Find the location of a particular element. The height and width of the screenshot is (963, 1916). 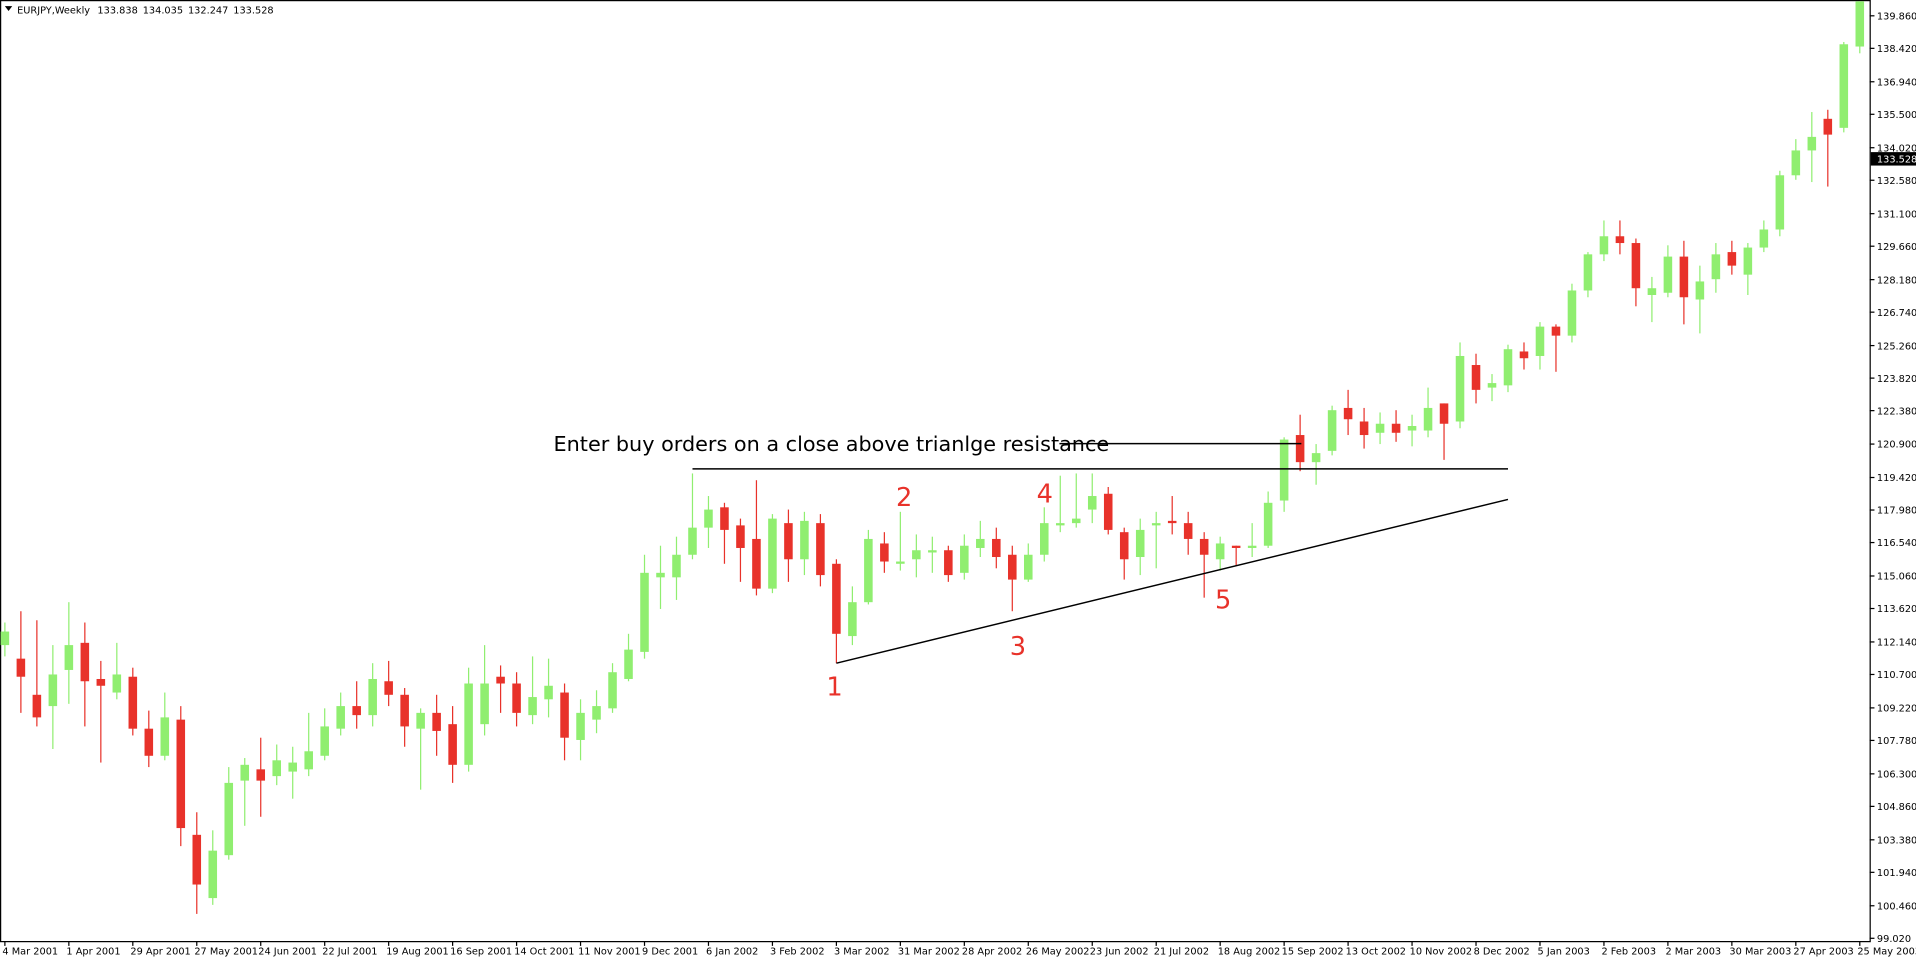

x-tick-label: 25 May 2003 is located at coordinates (1886, 951).